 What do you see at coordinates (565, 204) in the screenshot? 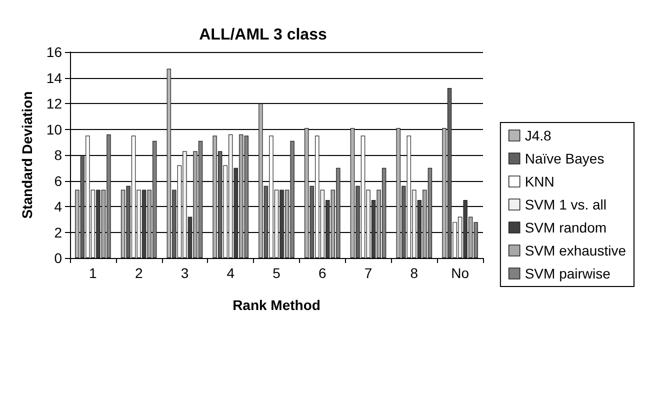
I see `legend-label: SVM 1 vs. all` at bounding box center [565, 204].